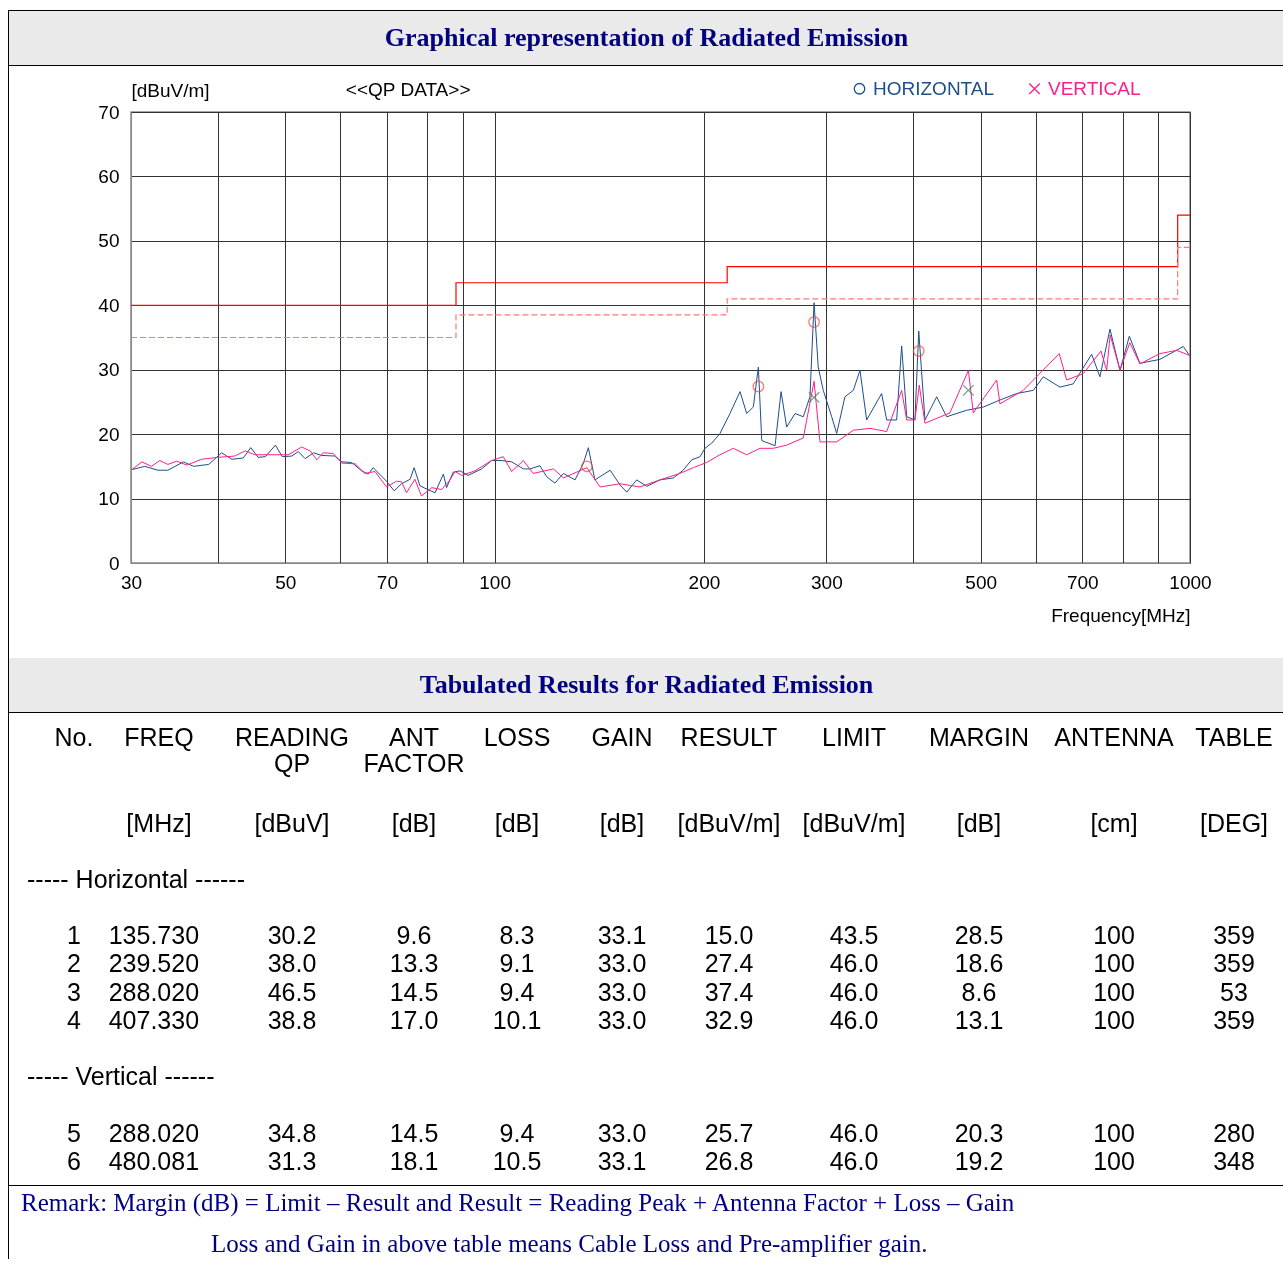  Describe the element at coordinates (661, 1133) in the screenshot. I see `text: 5 288.020 34.8 14.5 9.4 33.0 25.7 46.0 20.3 100 280` at that location.